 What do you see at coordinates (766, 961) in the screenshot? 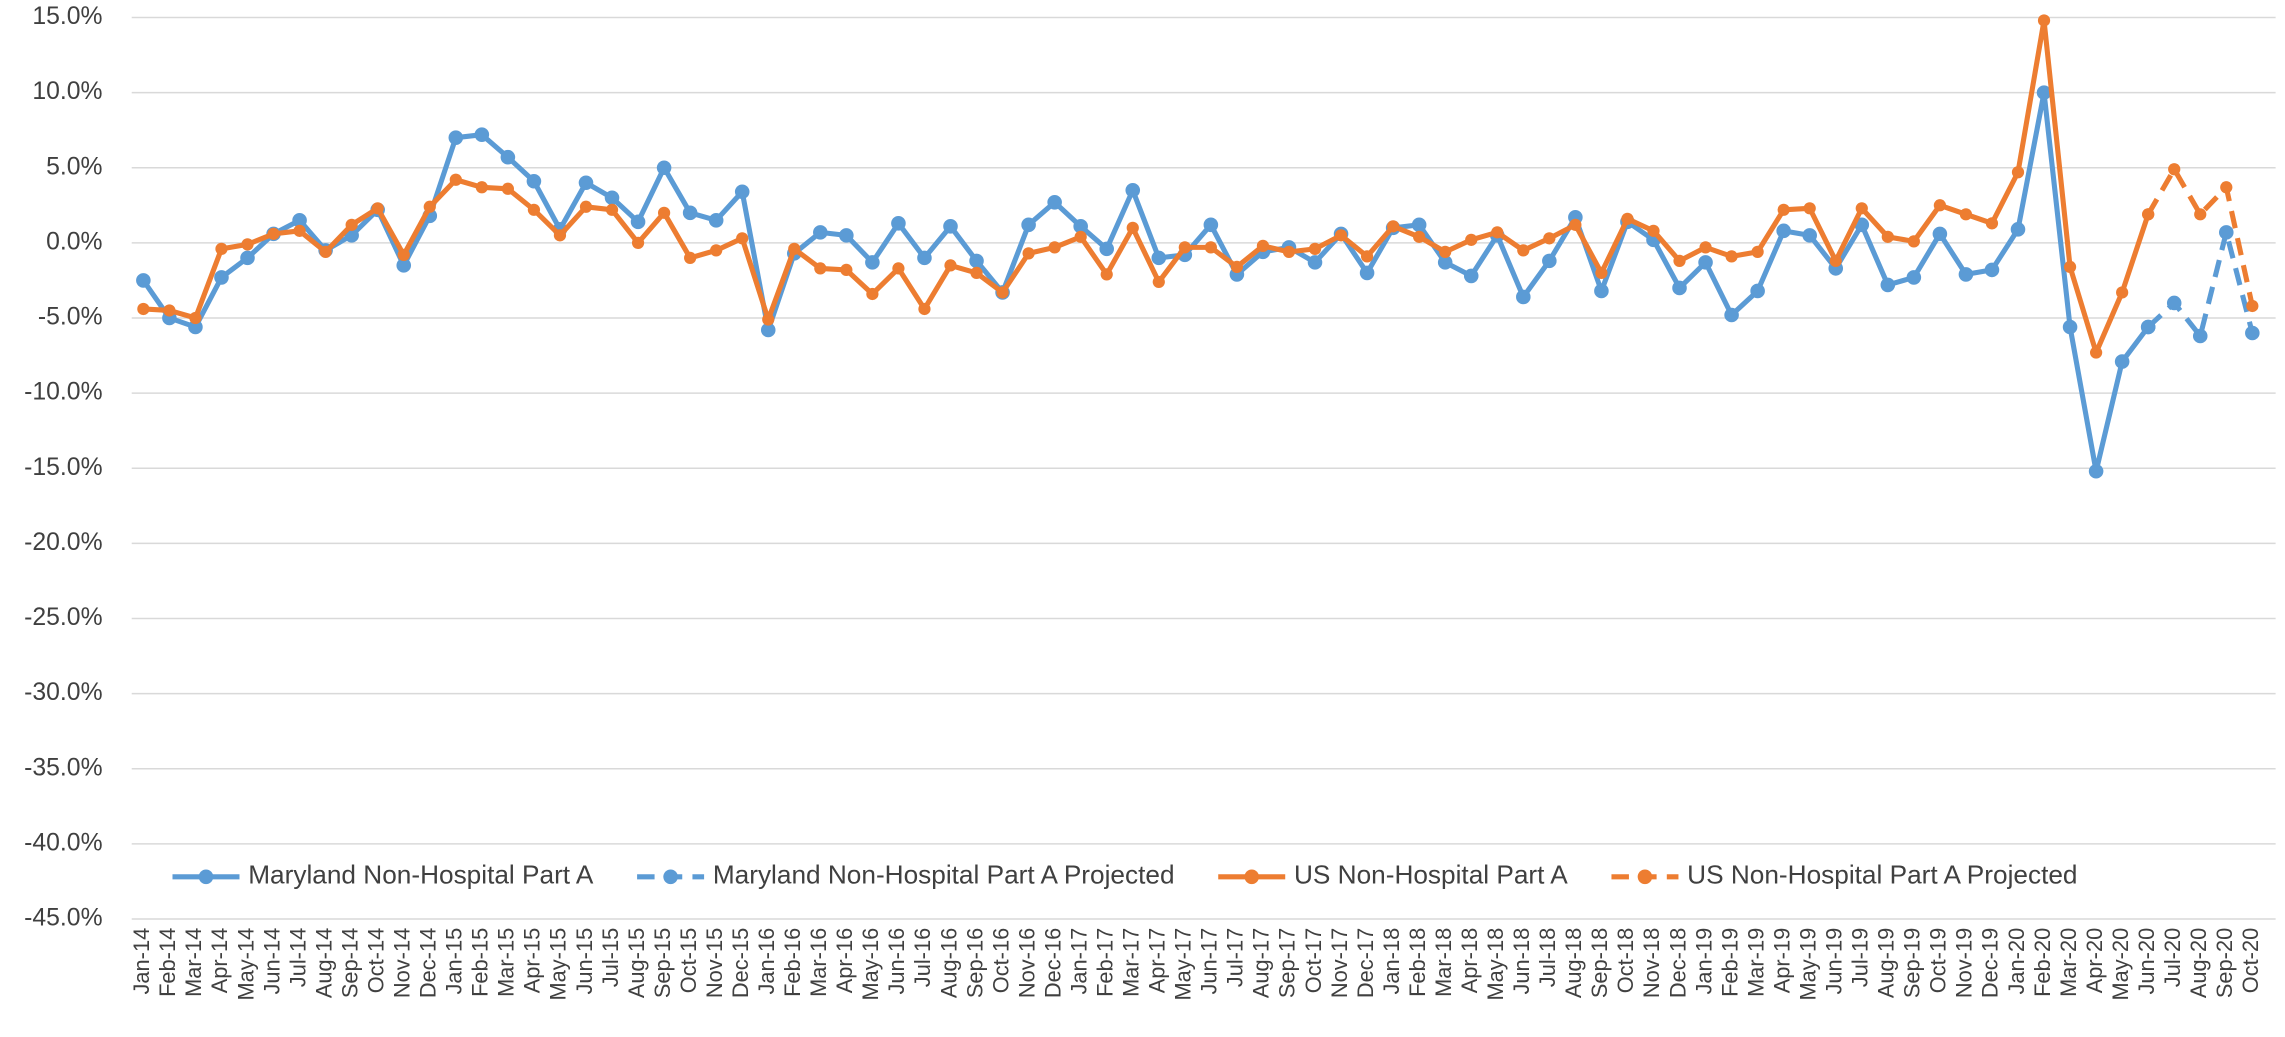
I see `x-tick-label: Jan-16` at bounding box center [766, 961].